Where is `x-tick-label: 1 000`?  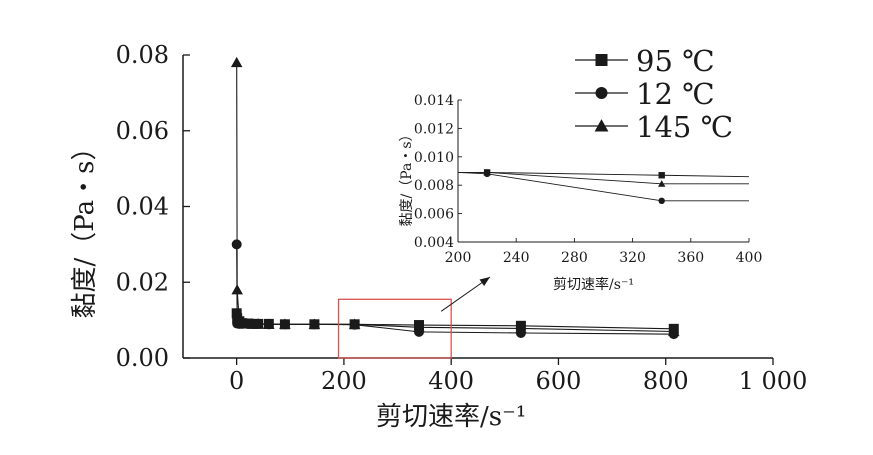
x-tick-label: 1 000 is located at coordinates (773, 381).